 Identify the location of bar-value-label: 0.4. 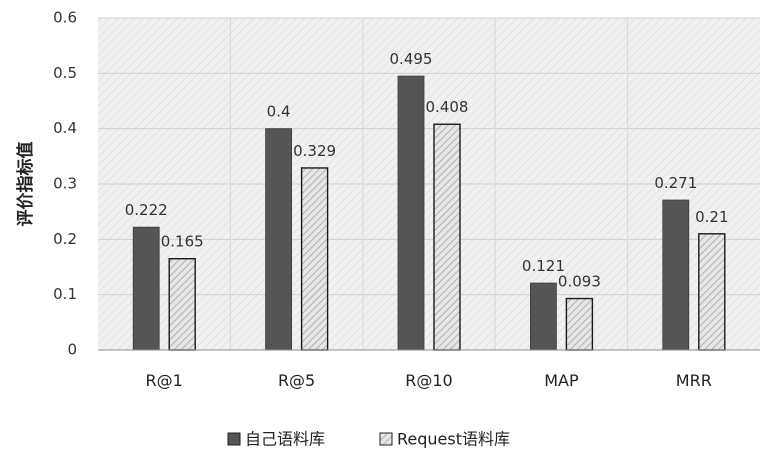
(279, 112).